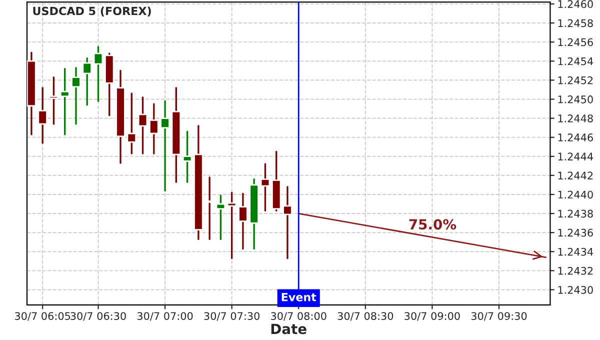  What do you see at coordinates (232, 316) in the screenshot?
I see `x-tick-label: 30/7 07:30` at bounding box center [232, 316].